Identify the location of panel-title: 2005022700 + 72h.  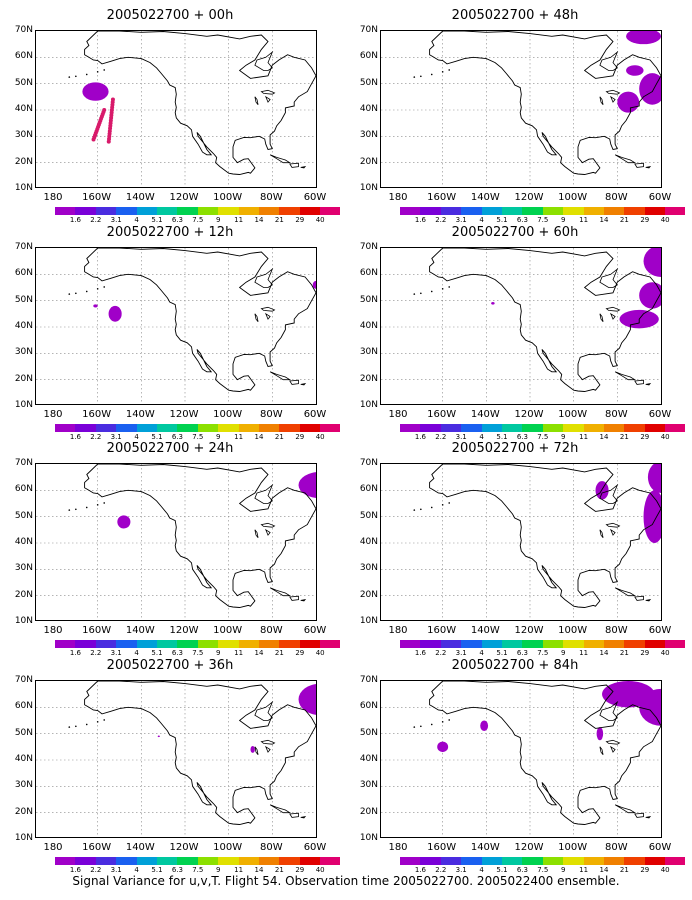
(515, 448).